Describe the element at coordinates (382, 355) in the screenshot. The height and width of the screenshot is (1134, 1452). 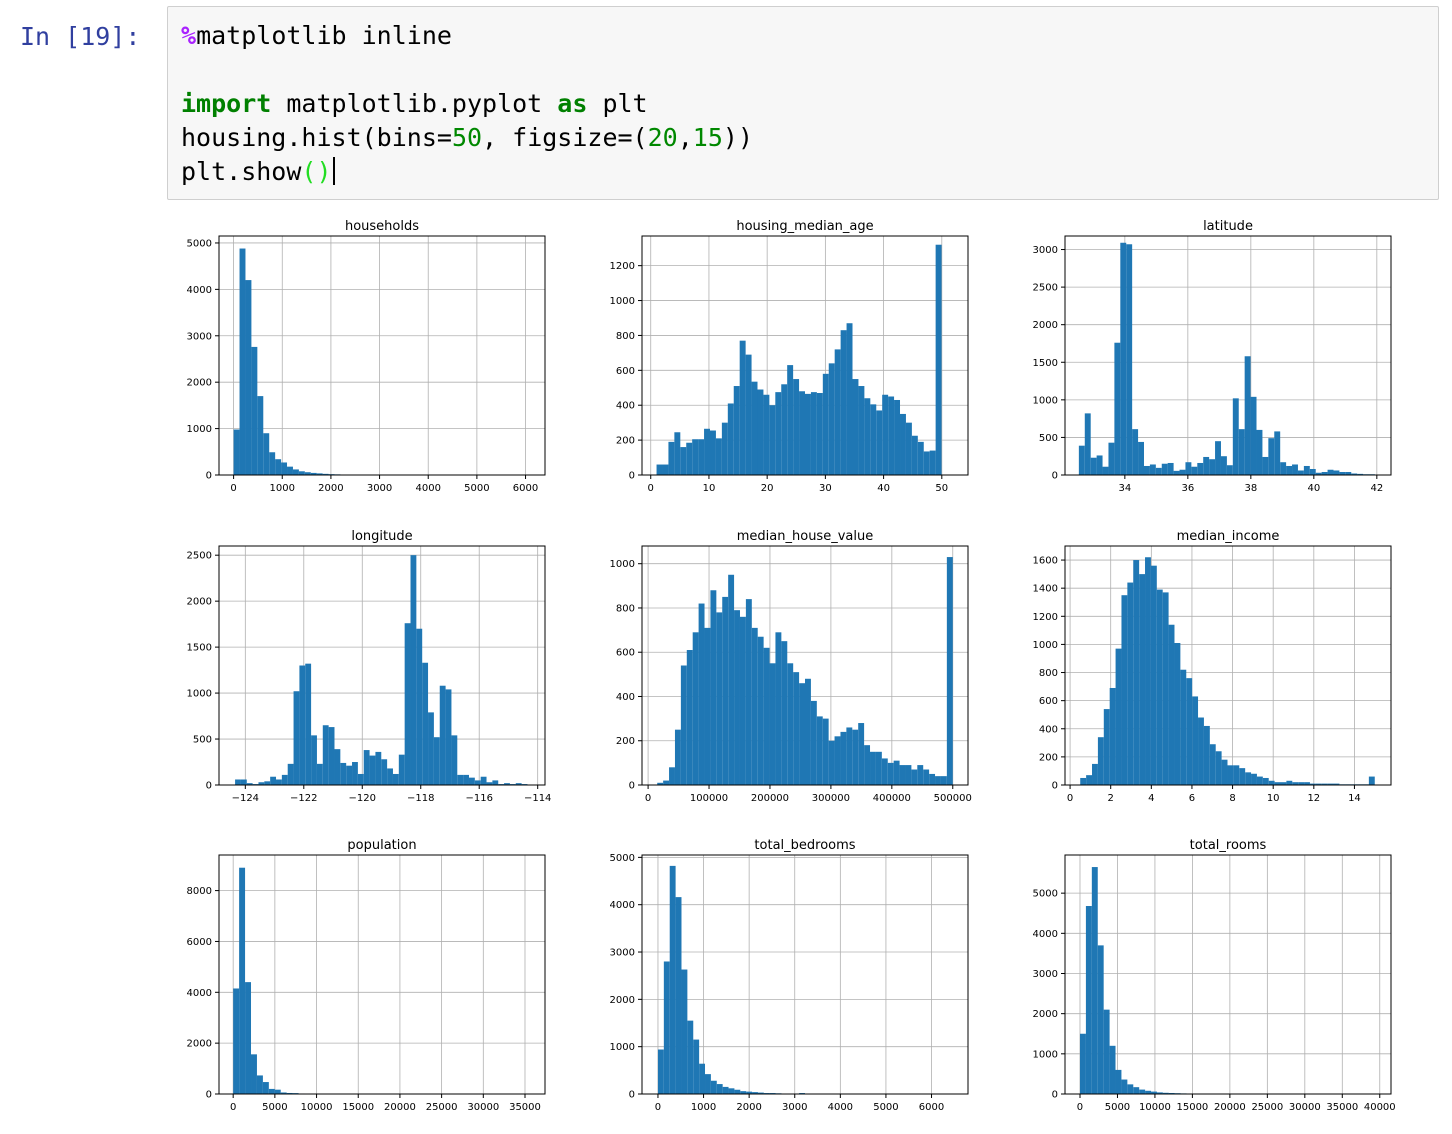
I see `axes-frame` at that location.